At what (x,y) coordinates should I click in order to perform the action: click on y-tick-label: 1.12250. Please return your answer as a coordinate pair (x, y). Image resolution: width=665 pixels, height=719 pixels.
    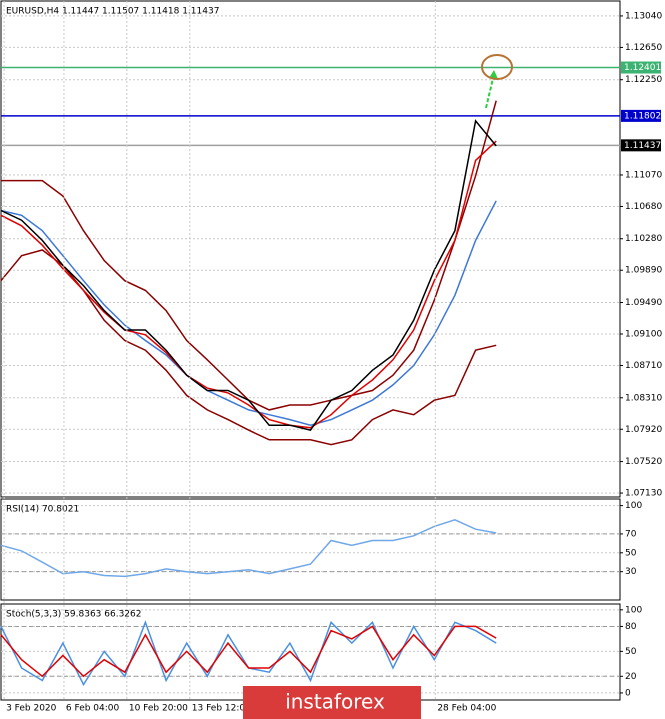
    Looking at the image, I should click on (643, 80).